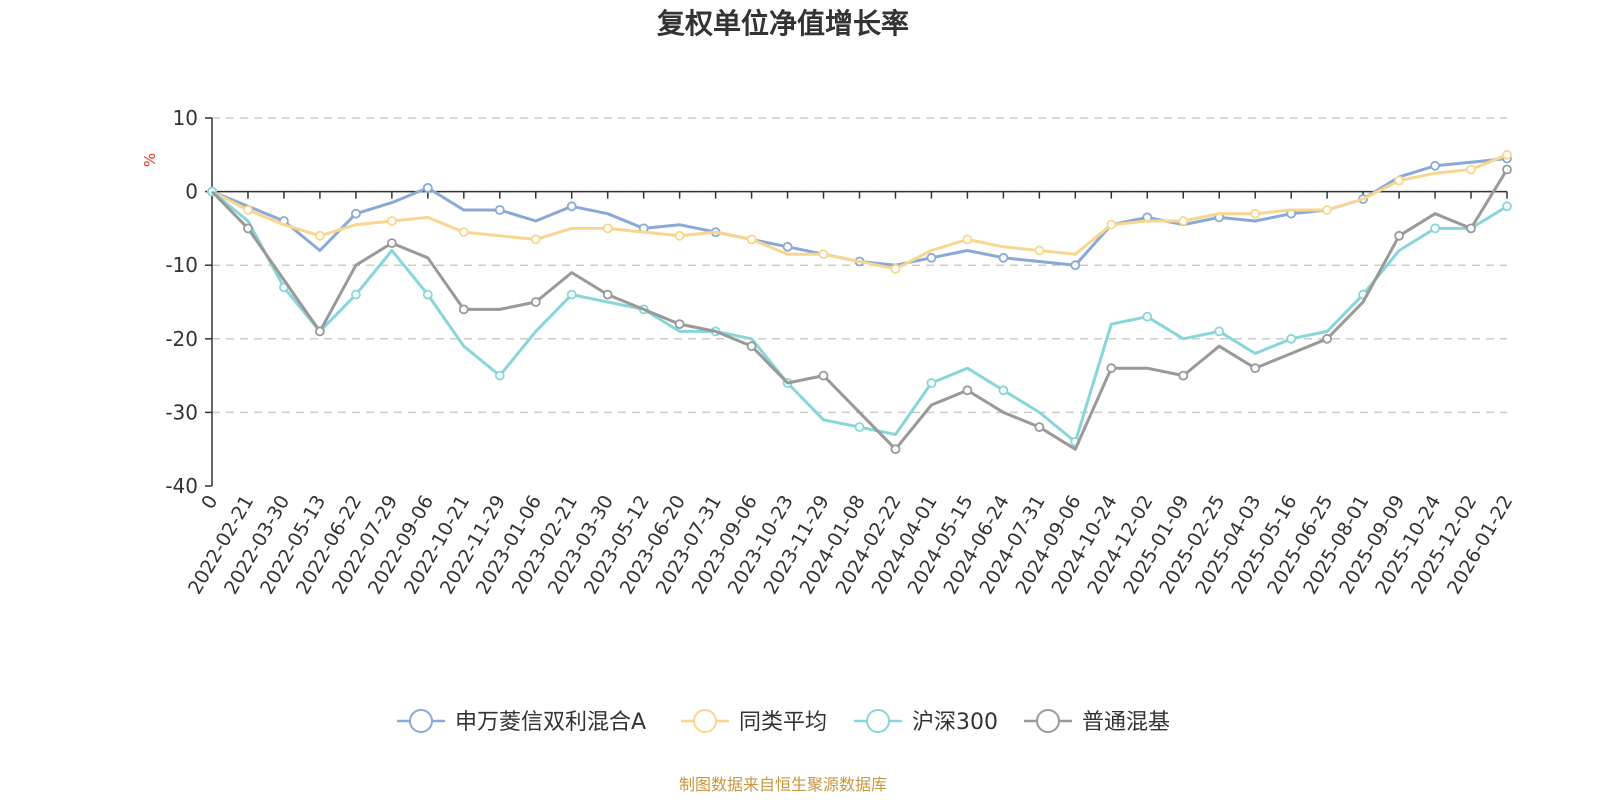  What do you see at coordinates (783, 784) in the screenshot?
I see `source-note: 制图数据来自恒生聚源数据库` at bounding box center [783, 784].